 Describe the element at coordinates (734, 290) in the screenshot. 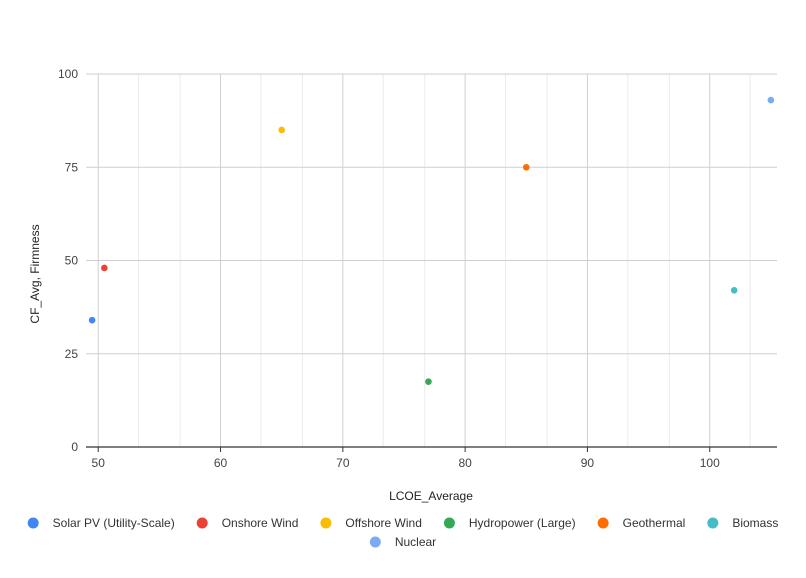

I see `data-point-biomass` at that location.